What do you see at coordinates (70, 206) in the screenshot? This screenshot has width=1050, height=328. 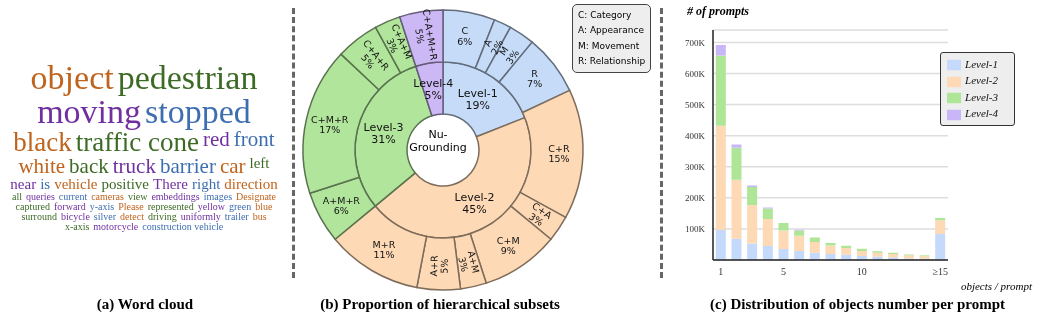 I see `text: forward` at bounding box center [70, 206].